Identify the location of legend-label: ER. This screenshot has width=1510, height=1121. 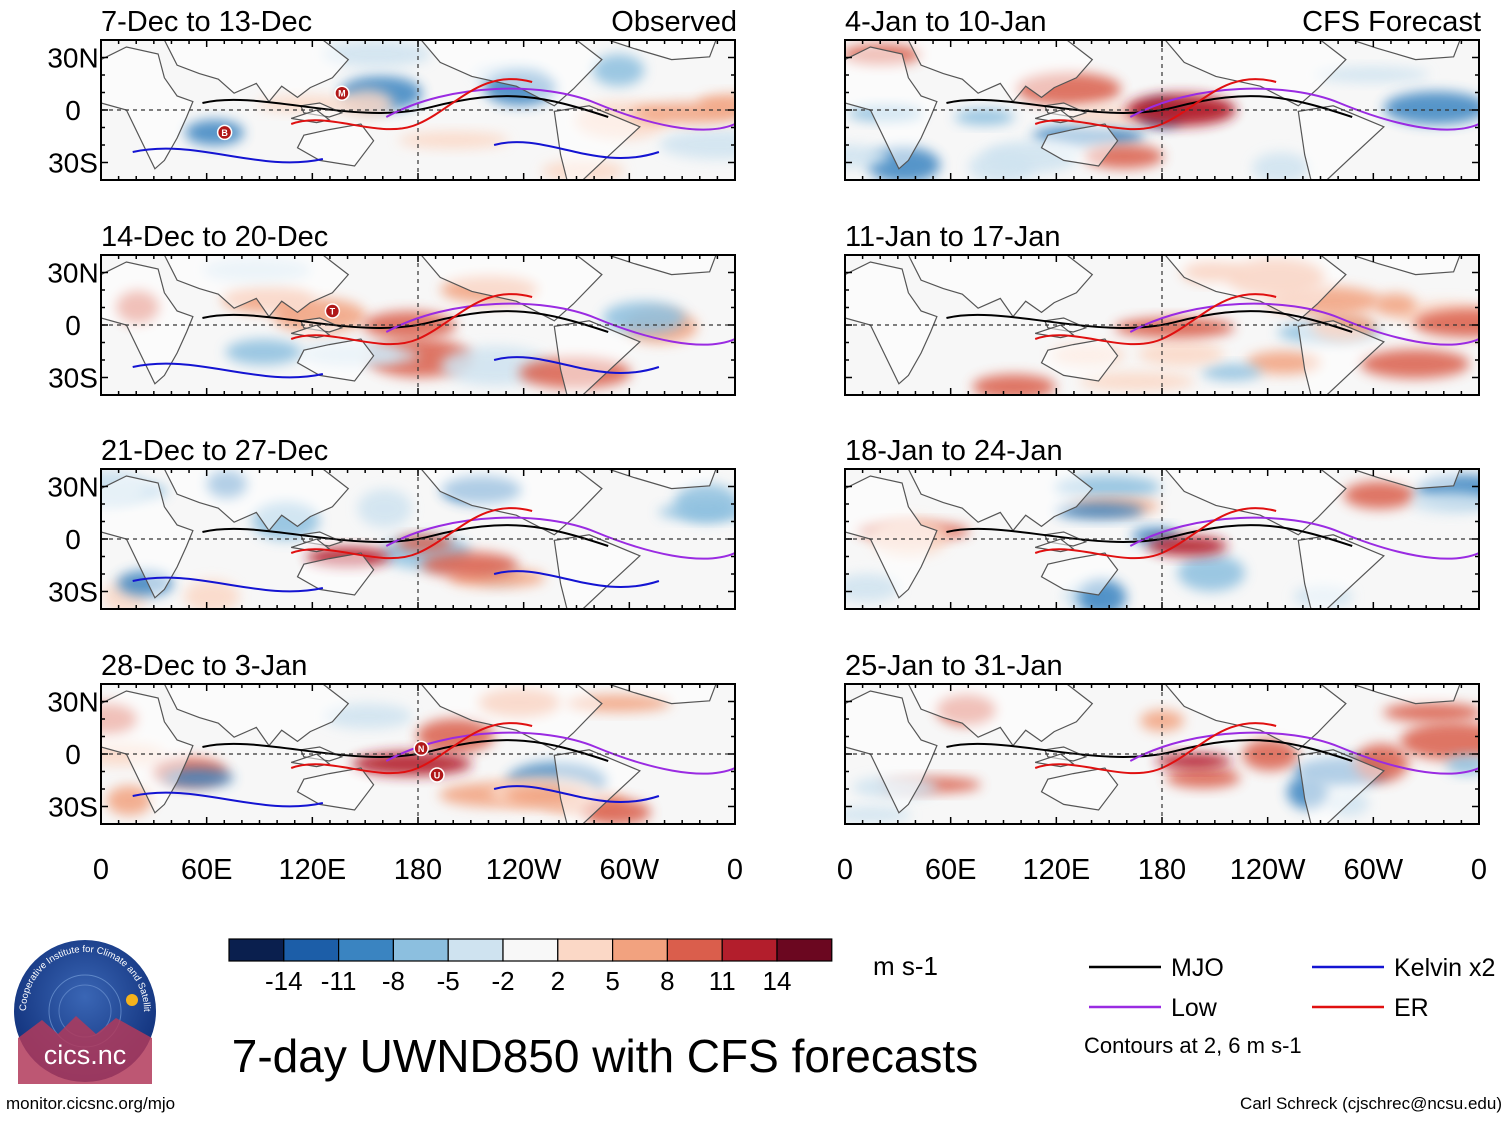
(1411, 1008).